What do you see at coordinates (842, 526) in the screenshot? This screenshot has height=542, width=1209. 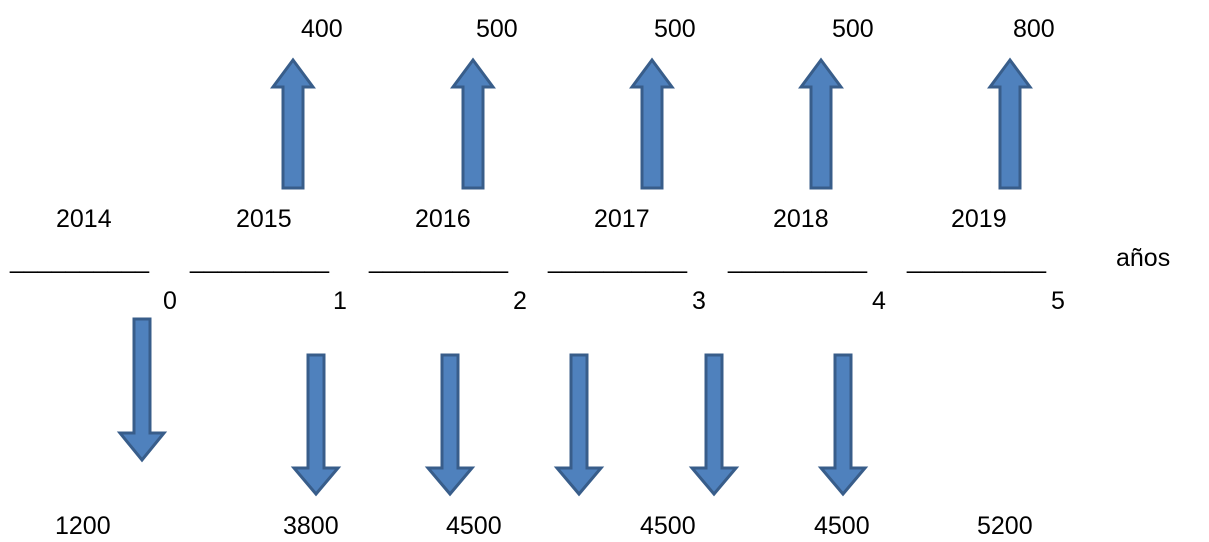 I see `outflow-amount-4: 4500` at bounding box center [842, 526].